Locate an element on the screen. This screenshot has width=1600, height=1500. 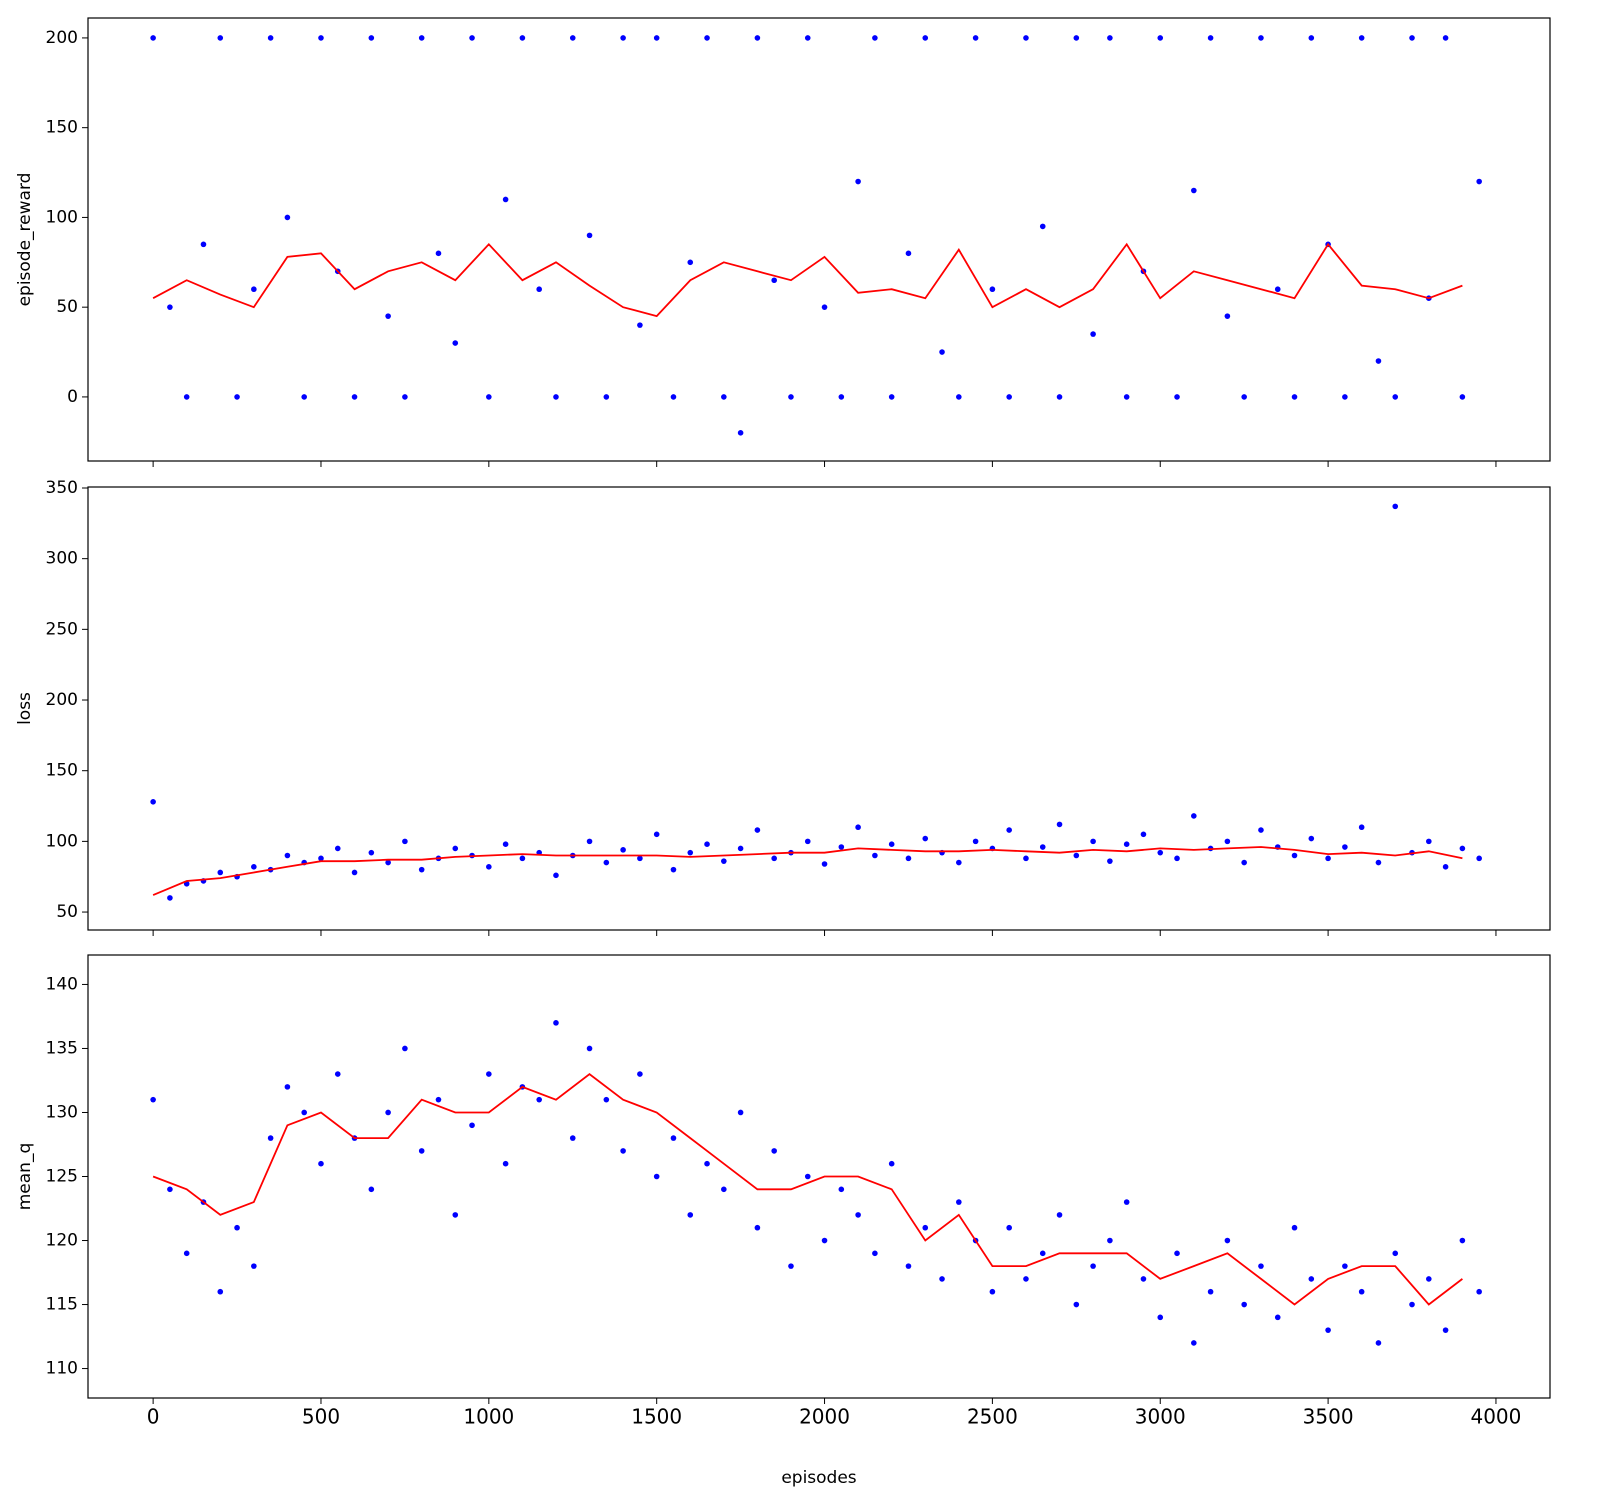
y-tick-label: 120 is located at coordinates (62, 1241).